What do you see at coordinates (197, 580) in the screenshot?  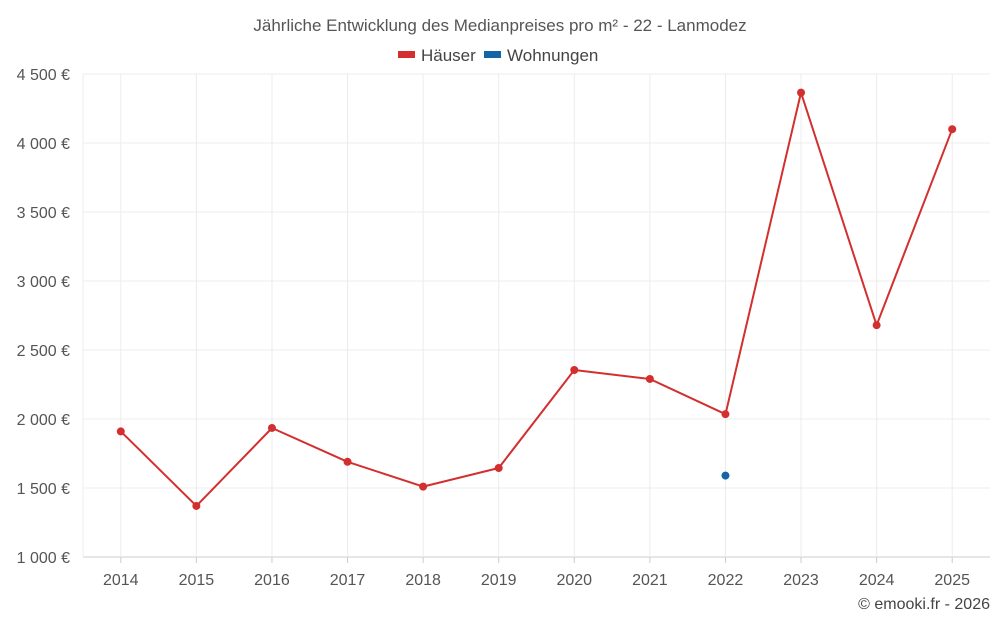 I see `x-tick-label: 2015` at bounding box center [197, 580].